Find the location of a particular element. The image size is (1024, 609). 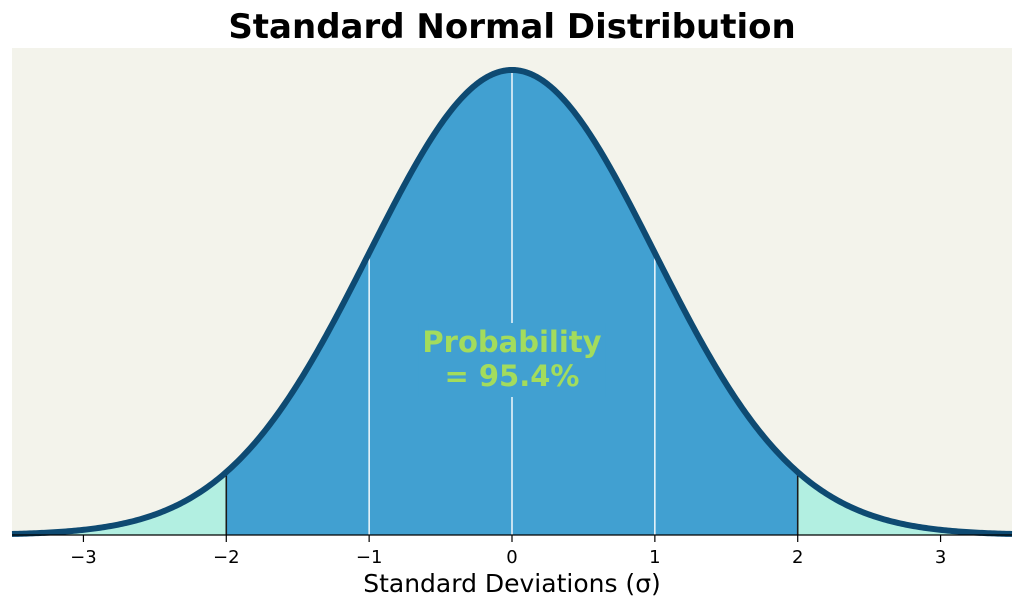

x-tick-label: −1 is located at coordinates (369, 557).